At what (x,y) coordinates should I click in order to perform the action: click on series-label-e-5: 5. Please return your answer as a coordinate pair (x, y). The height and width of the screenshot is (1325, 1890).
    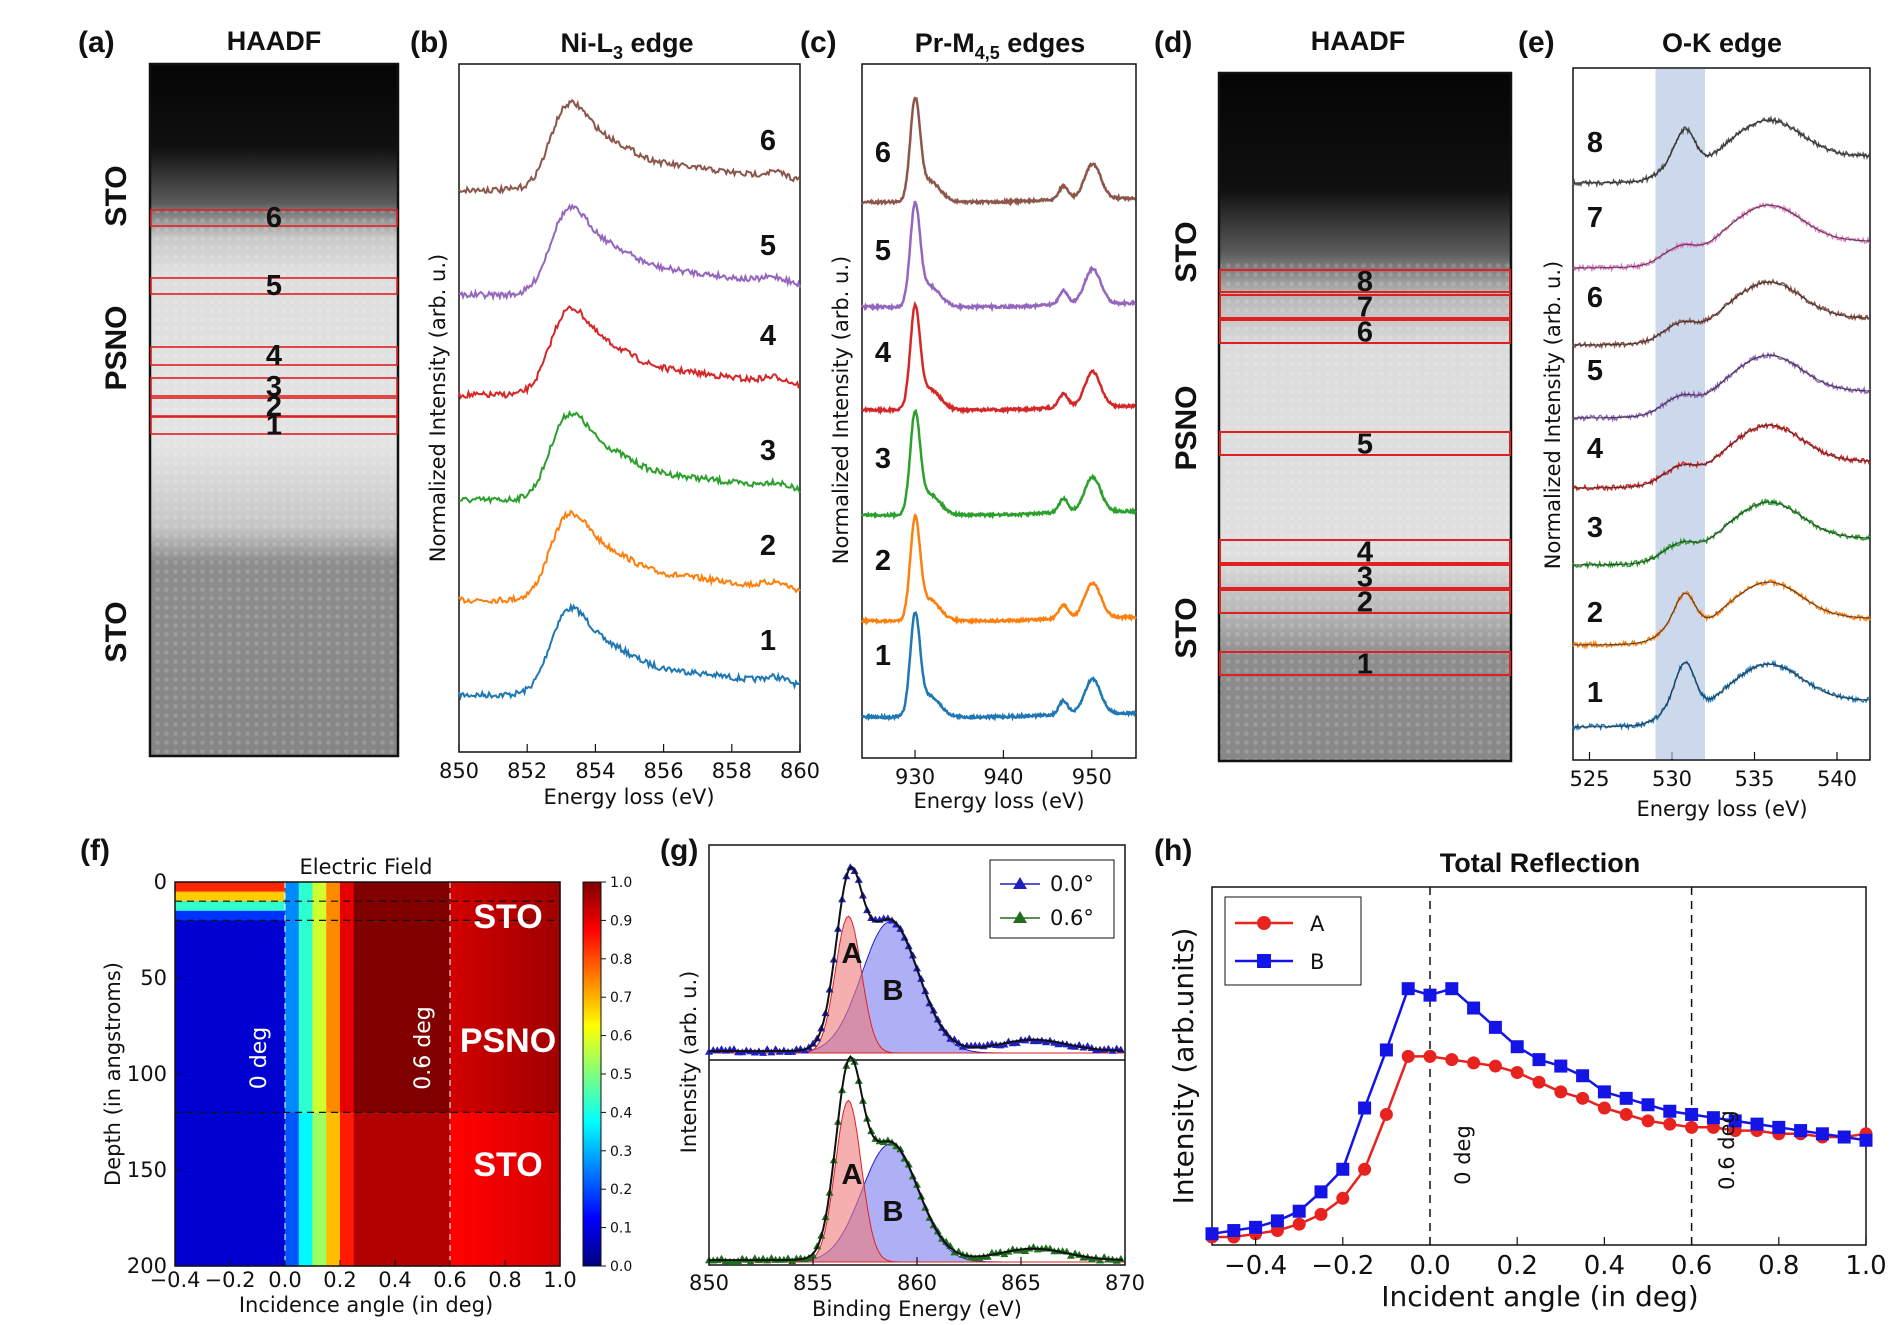
    Looking at the image, I should click on (1595, 371).